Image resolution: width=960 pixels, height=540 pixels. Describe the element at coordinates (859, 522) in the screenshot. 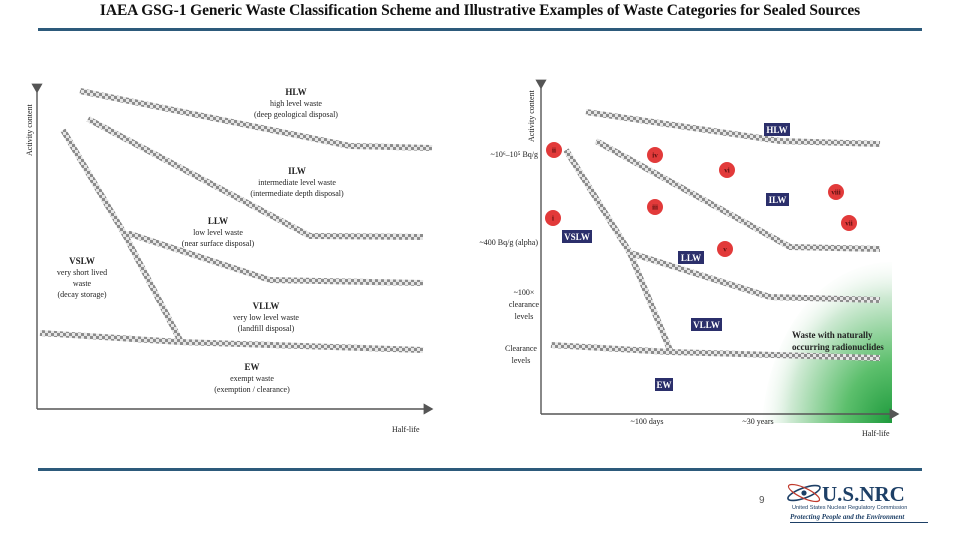

I see `nrc-underline` at that location.